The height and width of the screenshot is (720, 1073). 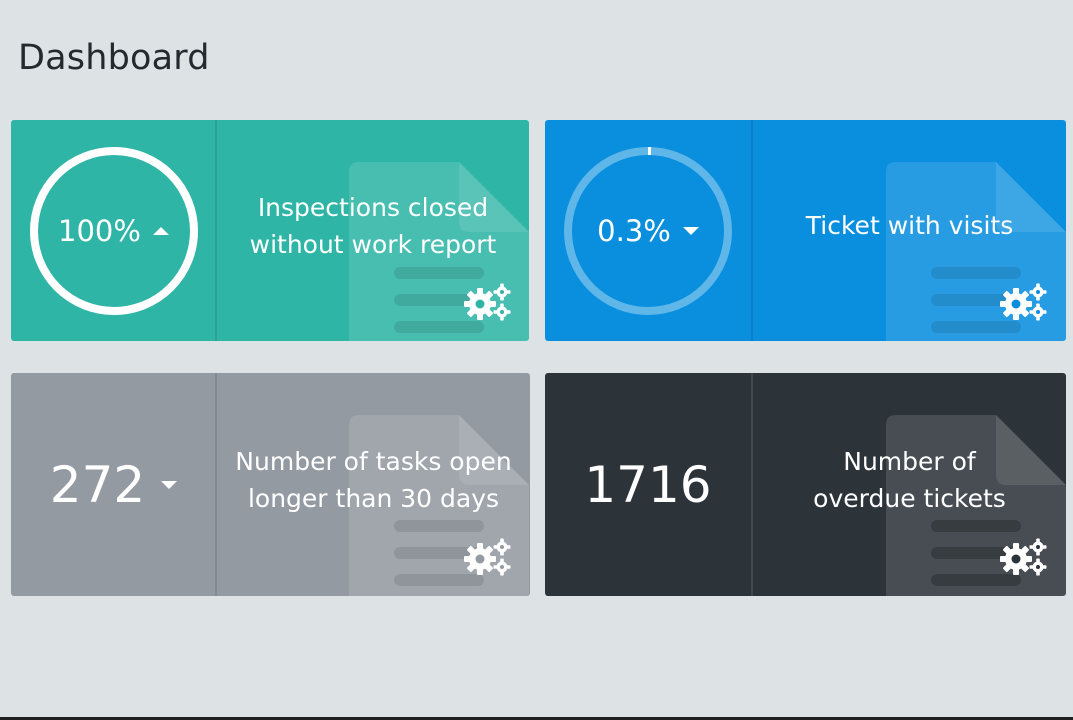 I want to click on kpi-card-ticket-visits: 0.3% Ticket with visits, so click(x=805, y=230).